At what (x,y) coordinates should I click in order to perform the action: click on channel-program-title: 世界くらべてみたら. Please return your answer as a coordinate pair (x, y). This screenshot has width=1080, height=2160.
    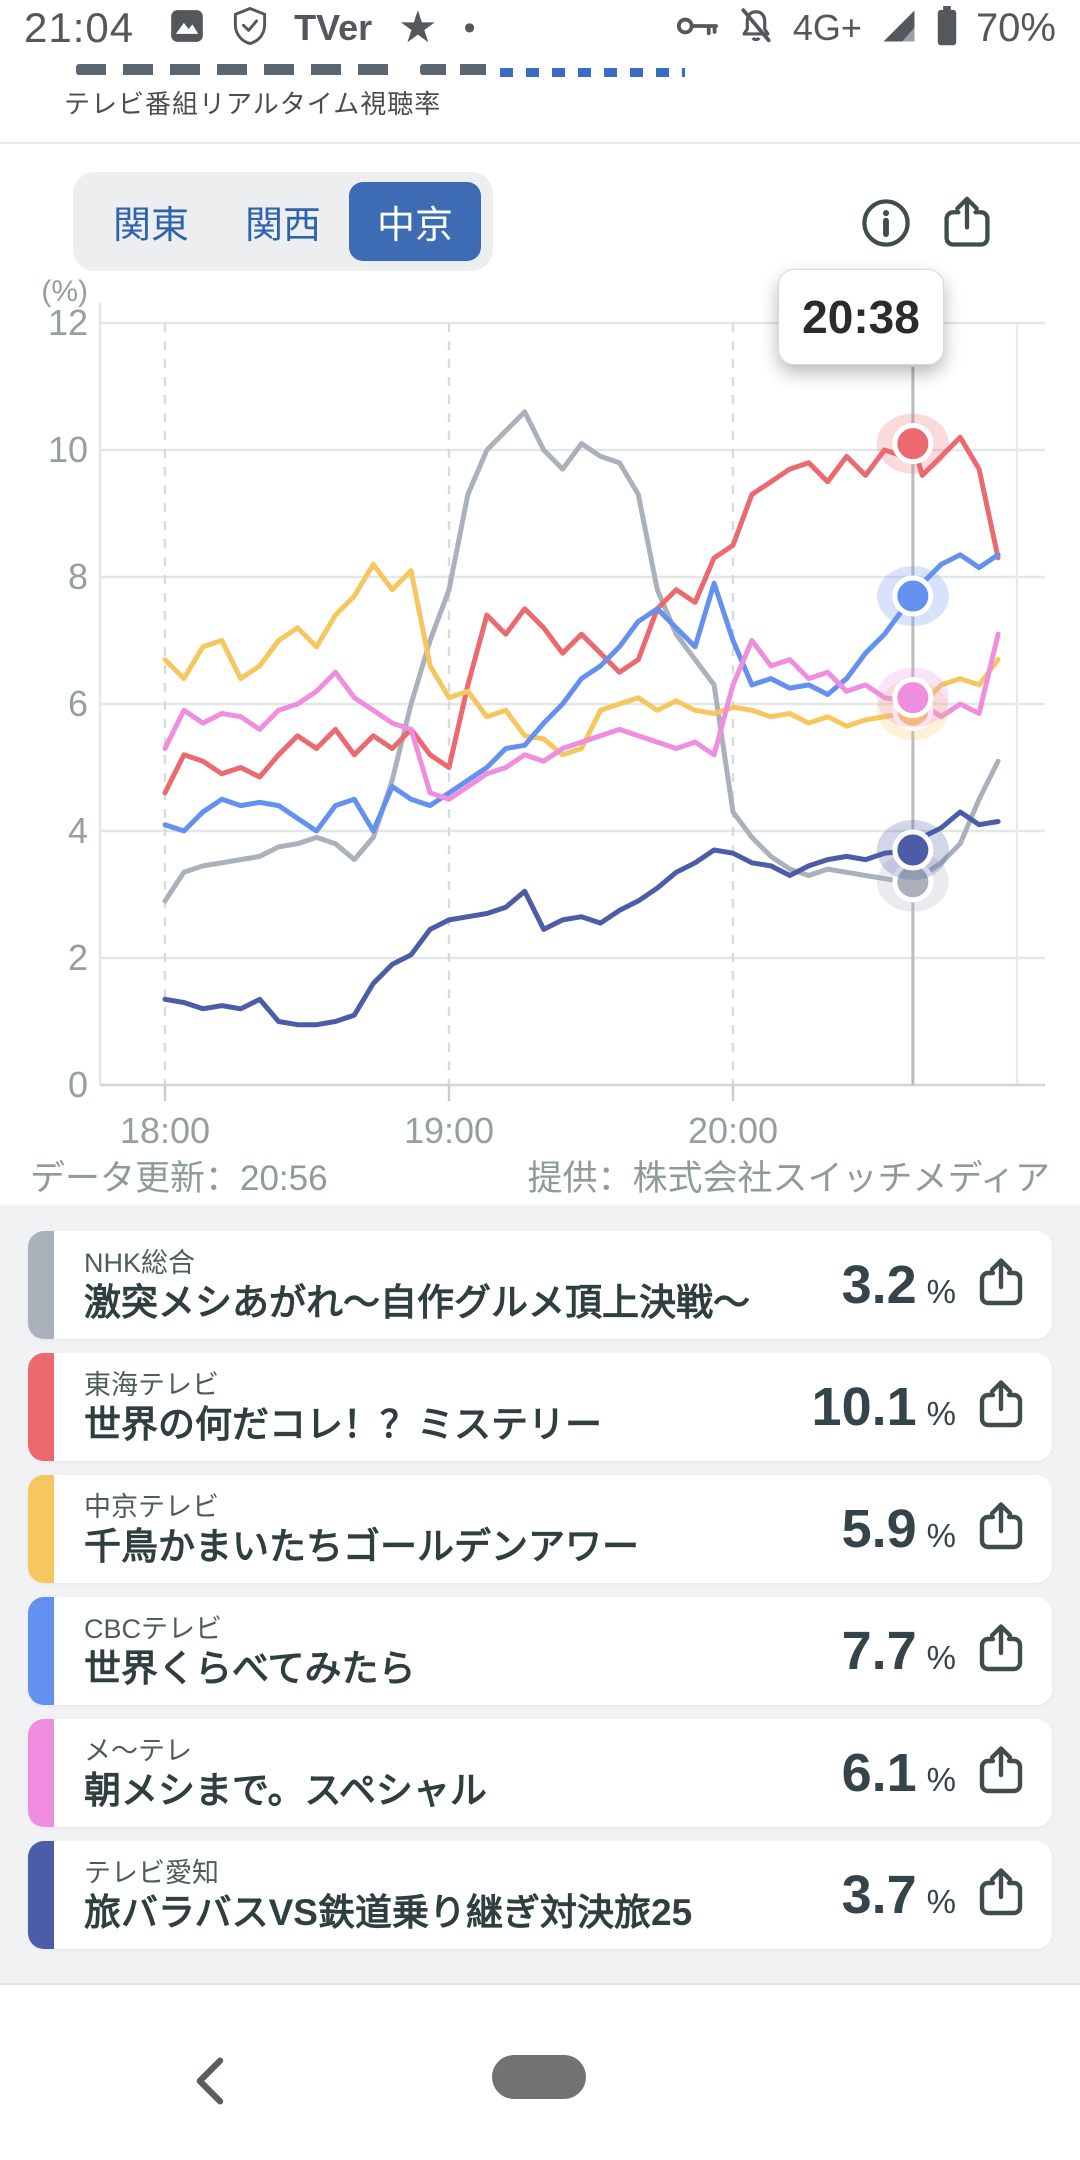
    Looking at the image, I should click on (250, 1668).